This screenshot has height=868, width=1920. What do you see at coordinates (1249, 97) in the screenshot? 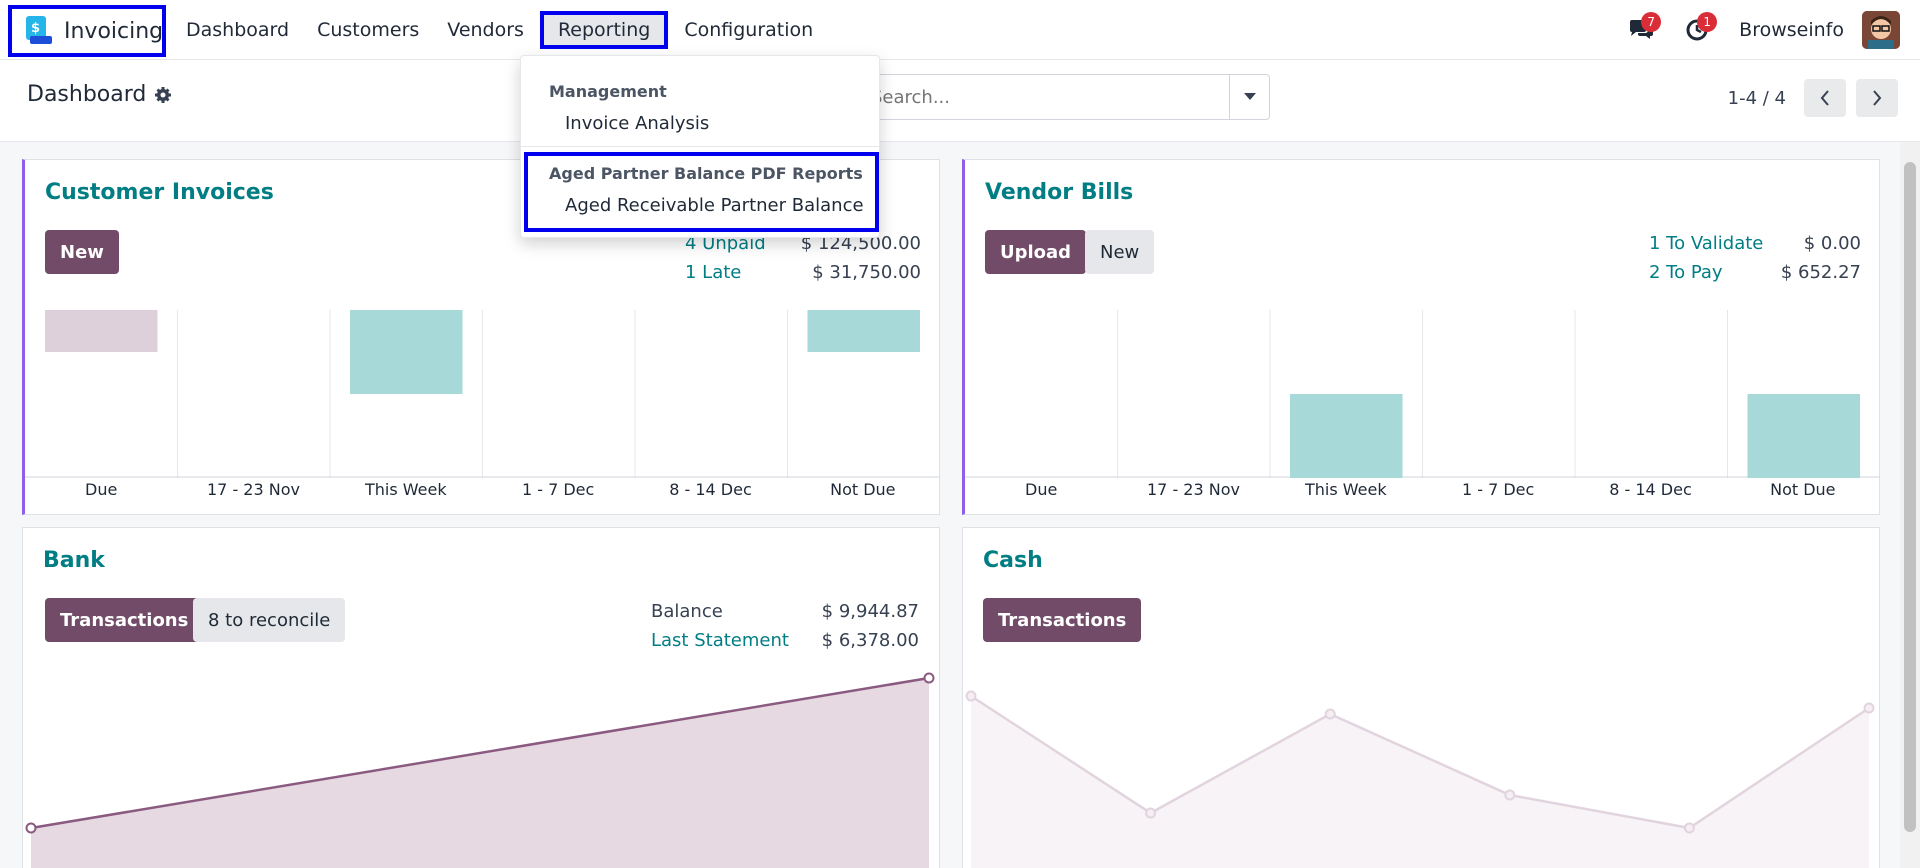
I see `search-options-toggle` at bounding box center [1249, 97].